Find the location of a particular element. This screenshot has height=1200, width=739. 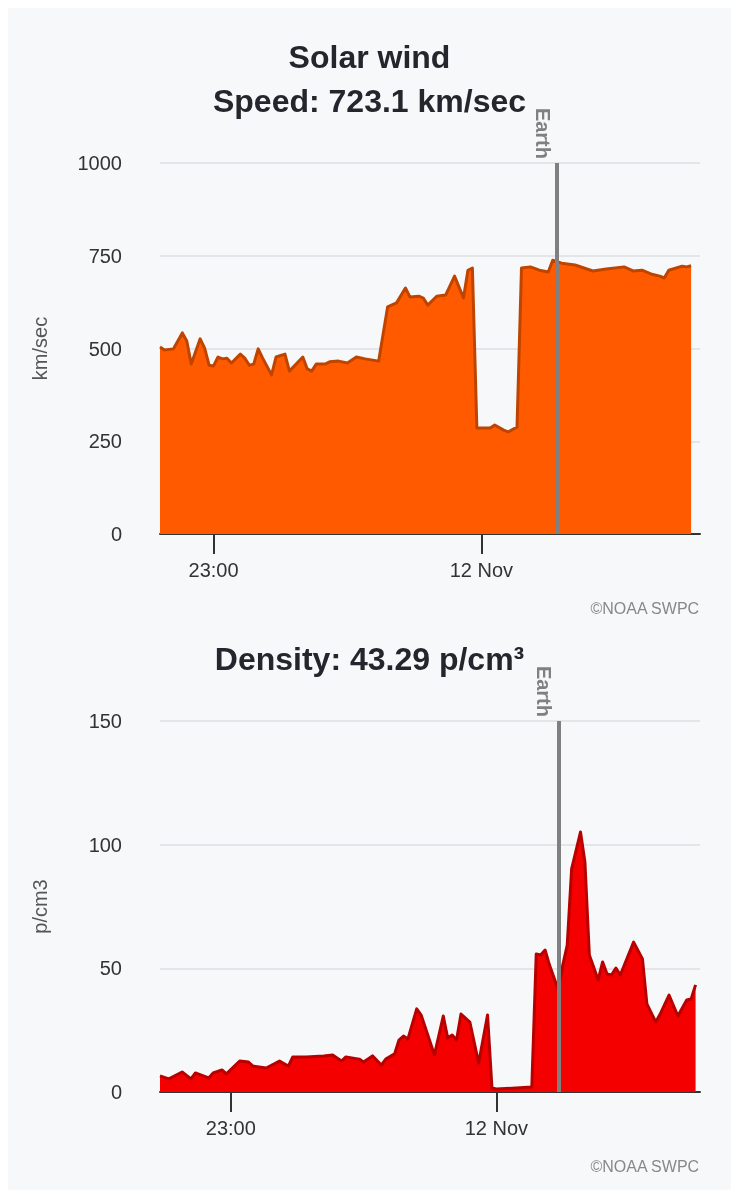

chart-title: Density: 43.29 p/cm³ is located at coordinates (369, 659).